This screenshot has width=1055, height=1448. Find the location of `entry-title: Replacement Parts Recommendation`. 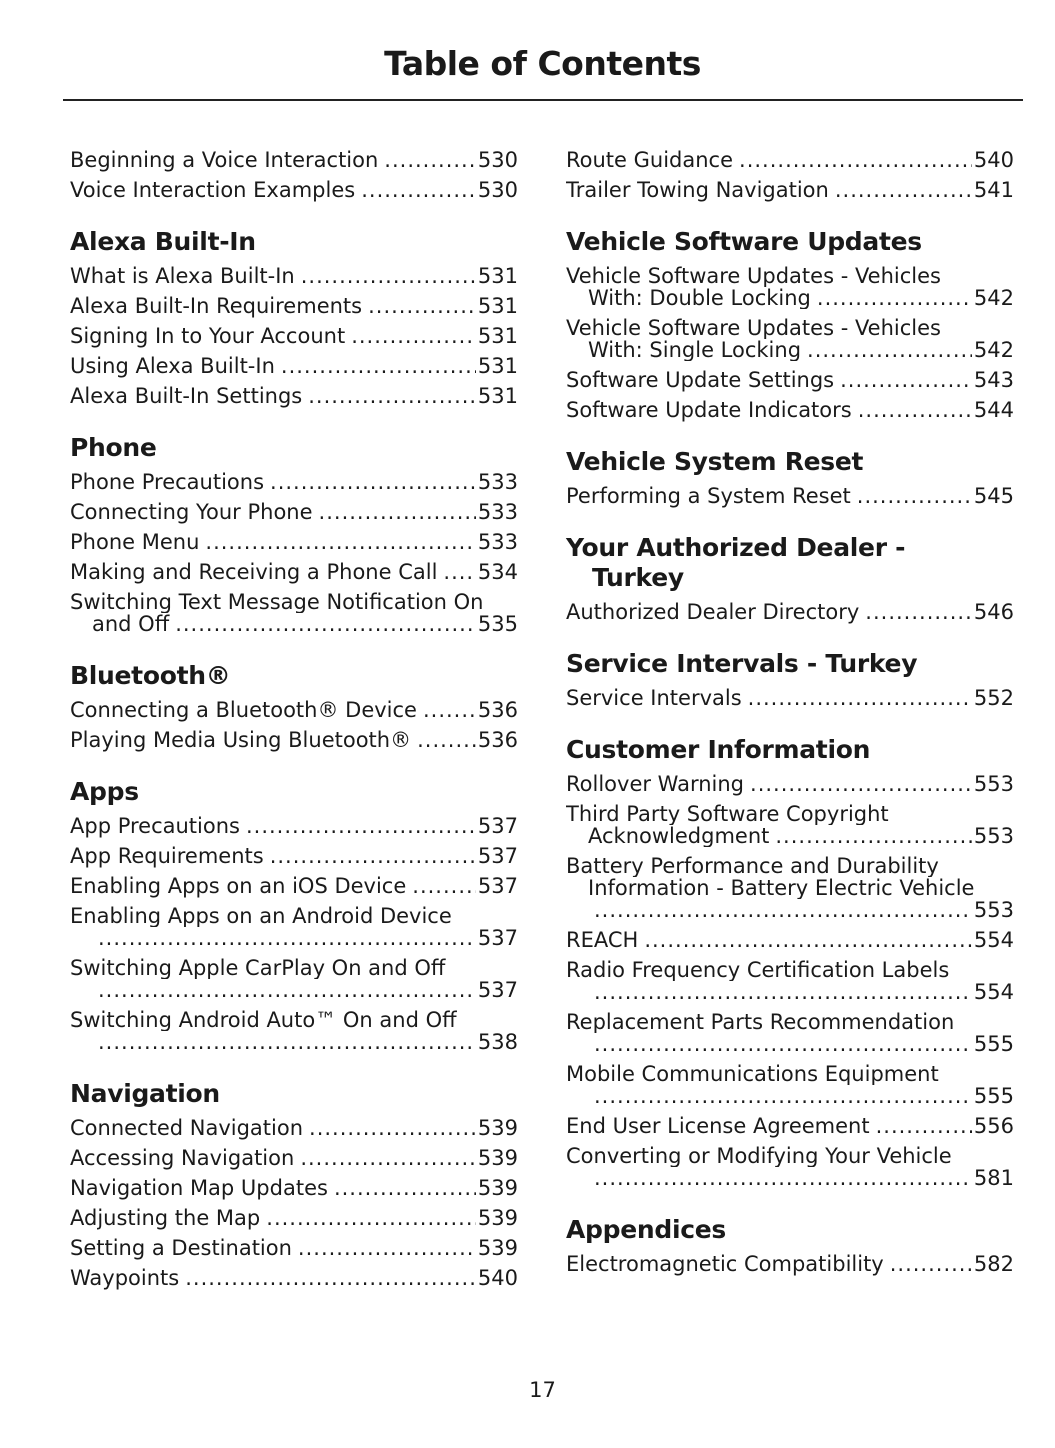

entry-title: Replacement Parts Recommendation is located at coordinates (760, 1022).